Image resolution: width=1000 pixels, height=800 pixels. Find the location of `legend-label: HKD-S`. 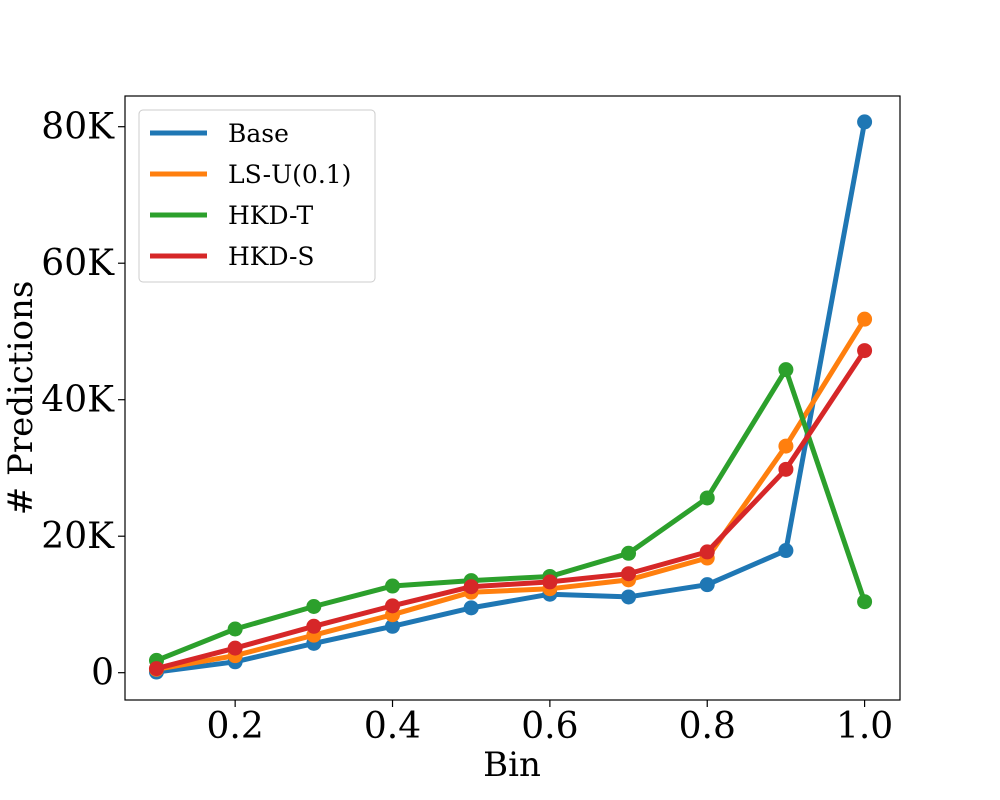

legend-label: HKD-S is located at coordinates (271, 256).